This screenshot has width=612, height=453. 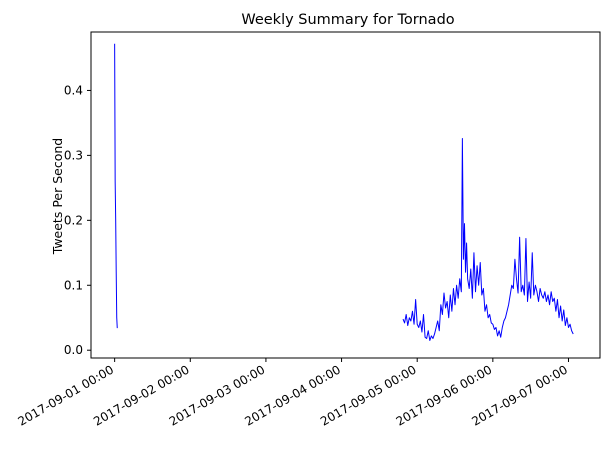 I want to click on y-tick-label: 0.4, so click(x=73, y=90).